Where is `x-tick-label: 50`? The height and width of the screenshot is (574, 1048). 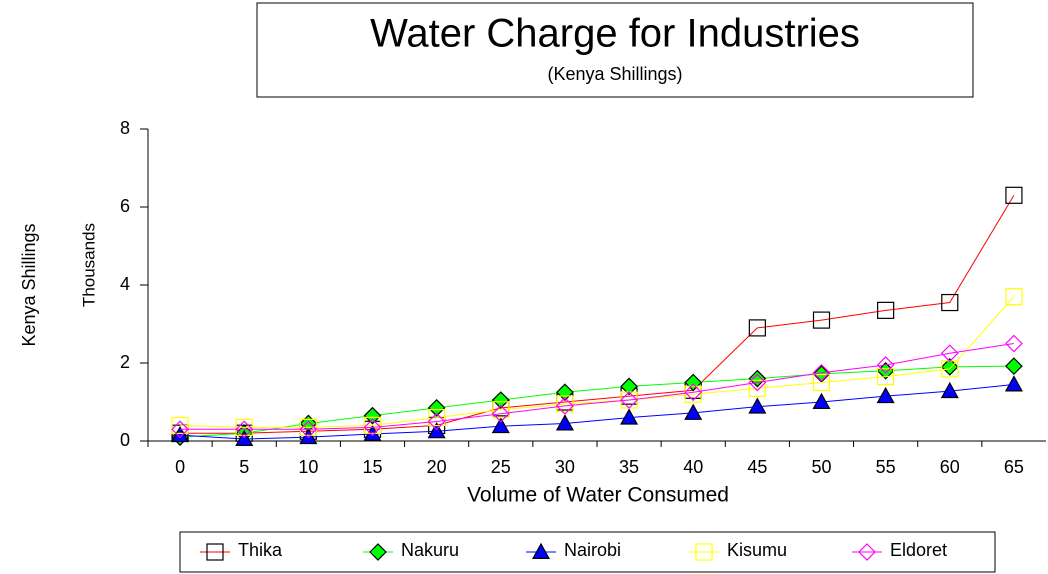
x-tick-label: 50 is located at coordinates (821, 467).